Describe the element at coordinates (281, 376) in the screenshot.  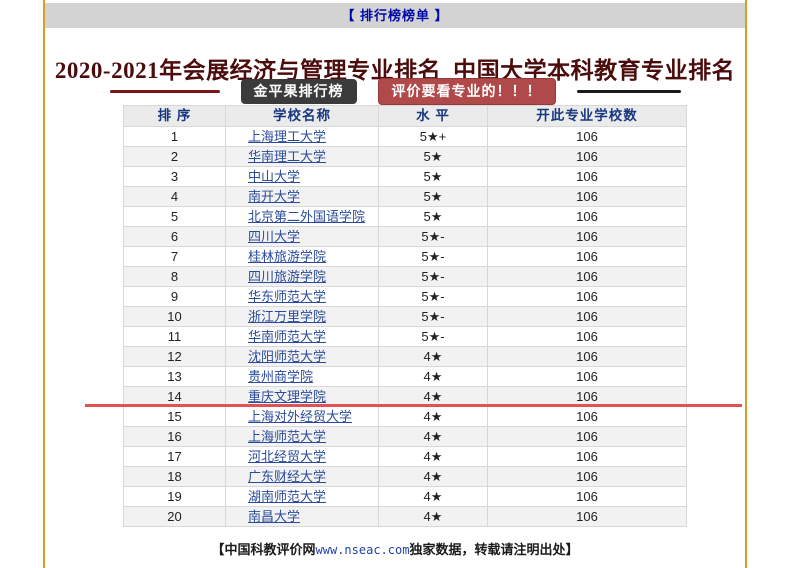
I see `school-link: 贵州商学院` at that location.